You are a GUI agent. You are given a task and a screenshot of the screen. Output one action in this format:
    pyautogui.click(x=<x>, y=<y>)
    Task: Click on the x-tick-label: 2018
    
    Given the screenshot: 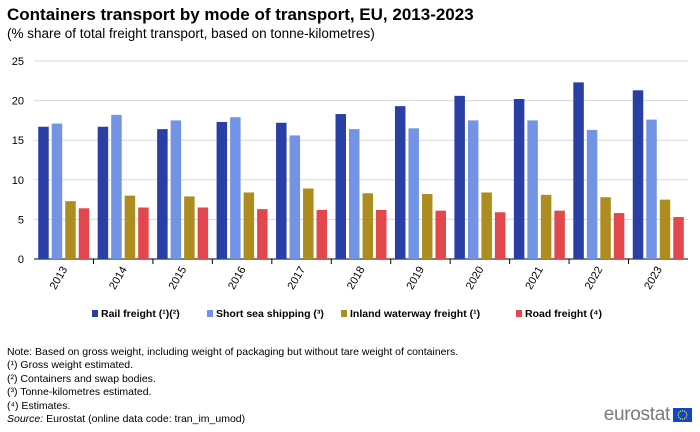 What is the action you would take?
    pyautogui.click(x=356, y=278)
    